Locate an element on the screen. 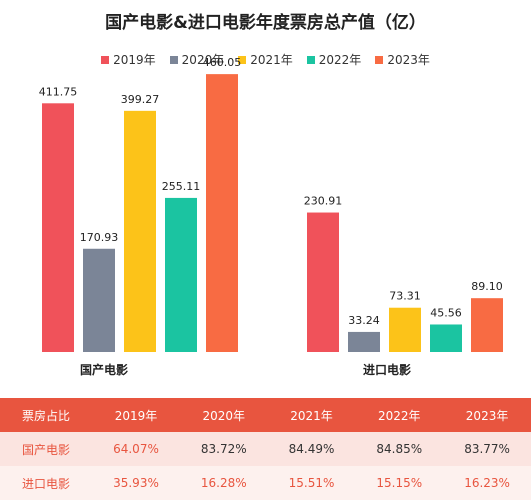  x-tick-label: 国产电影 is located at coordinates (104, 369).